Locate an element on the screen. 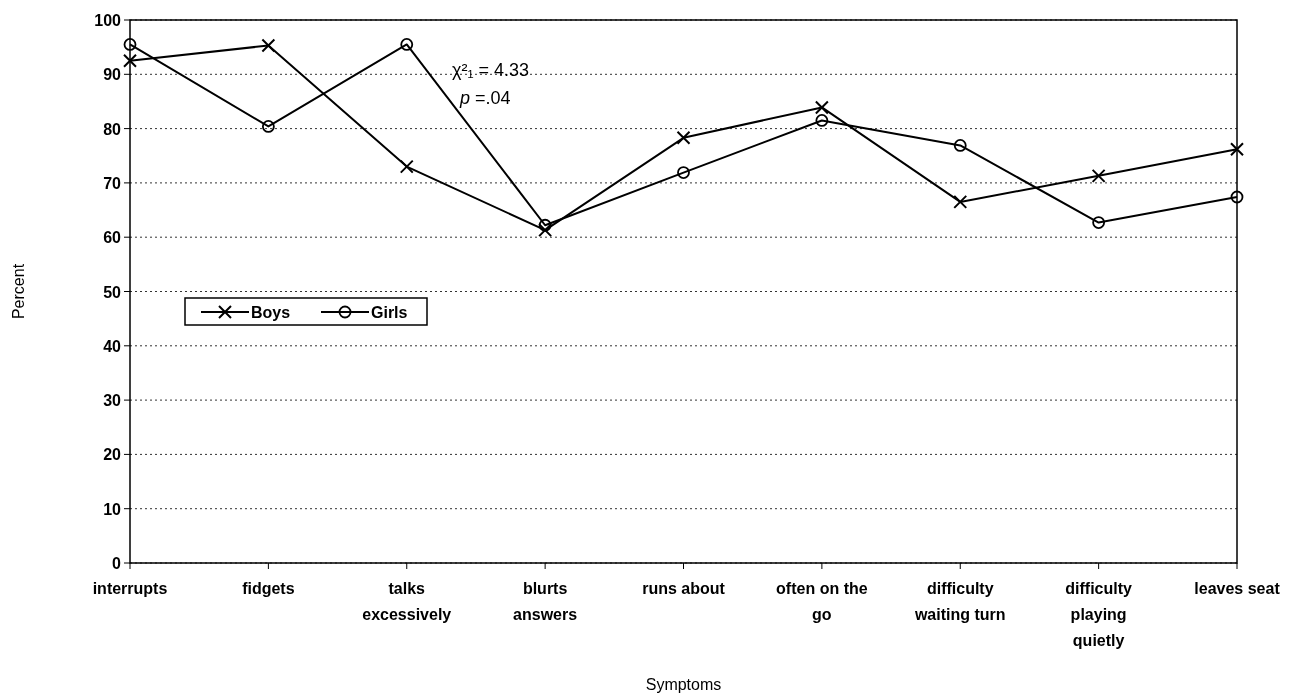  y-tick-label: 10 is located at coordinates (112, 509).